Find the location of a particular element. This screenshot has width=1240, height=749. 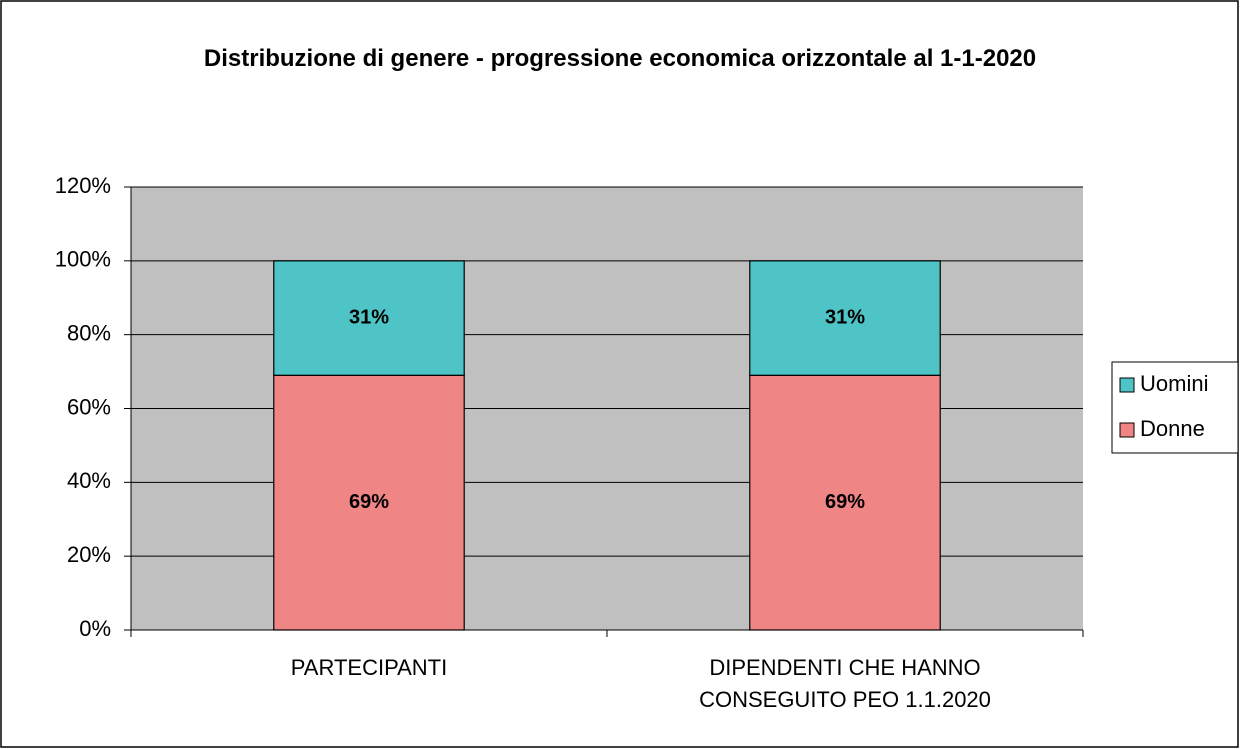

y-tick-label: 100% is located at coordinates (83, 259).